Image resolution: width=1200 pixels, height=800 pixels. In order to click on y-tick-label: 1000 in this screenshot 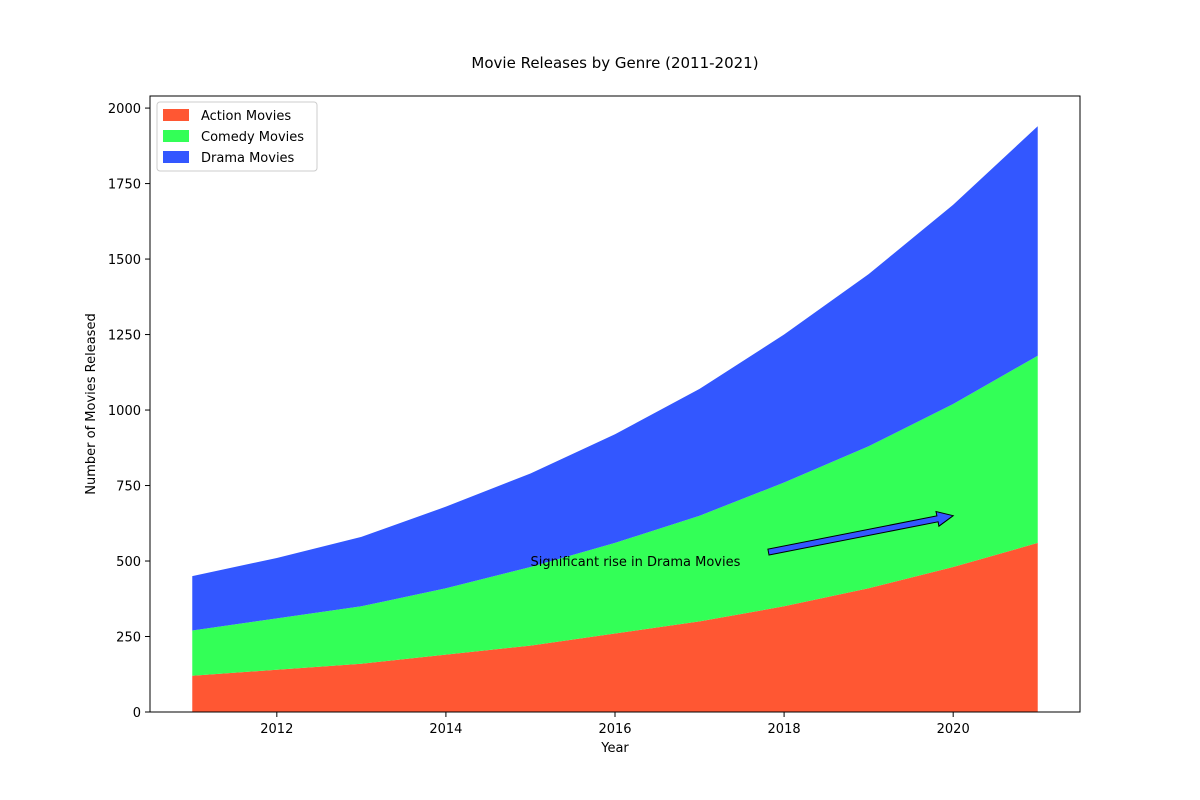, I will do `click(124, 411)`.